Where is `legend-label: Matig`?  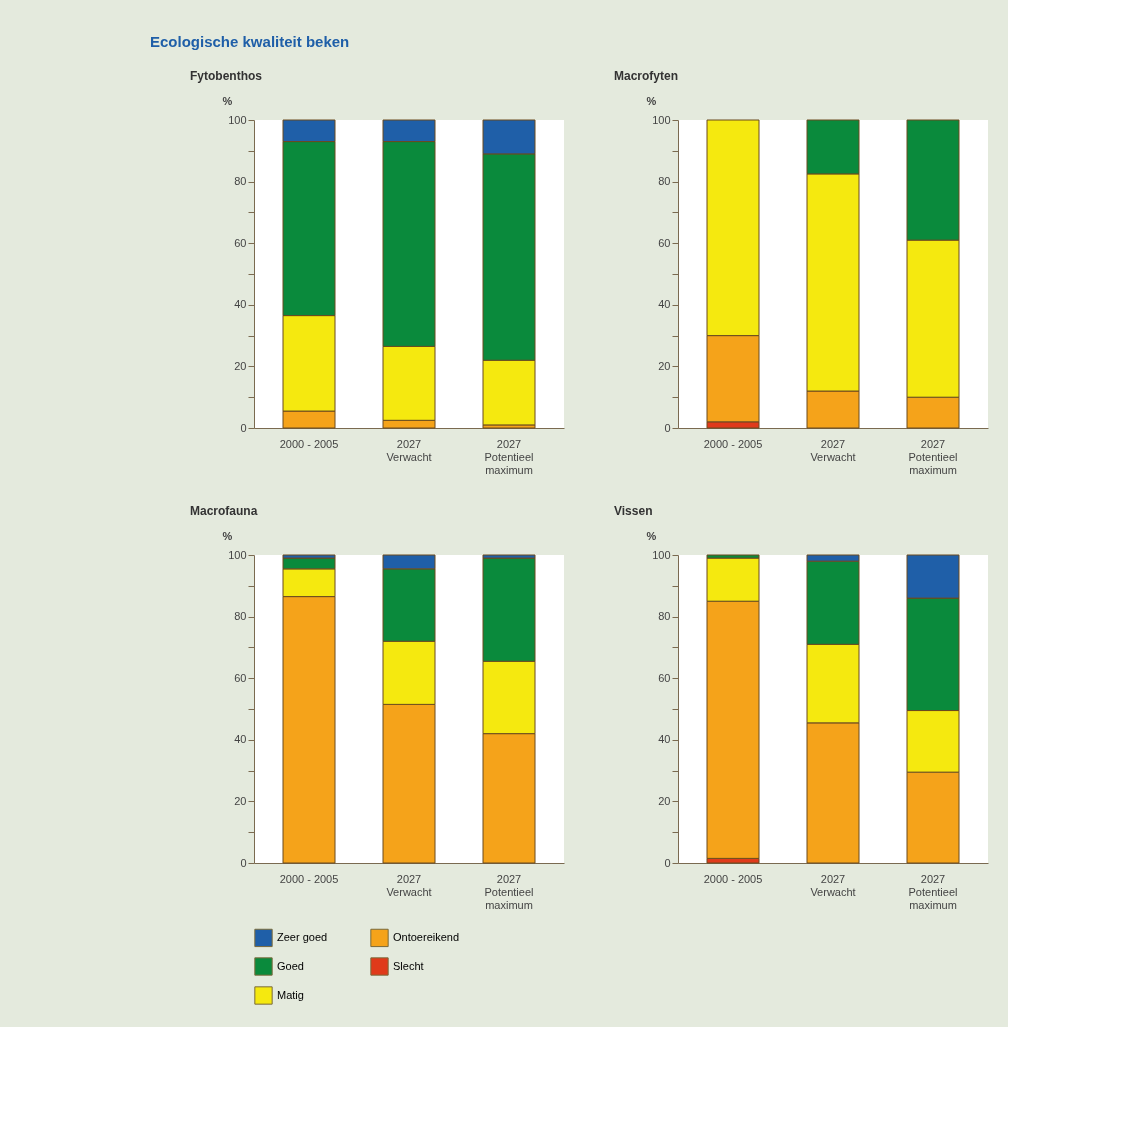
legend-label: Matig is located at coordinates (290, 994).